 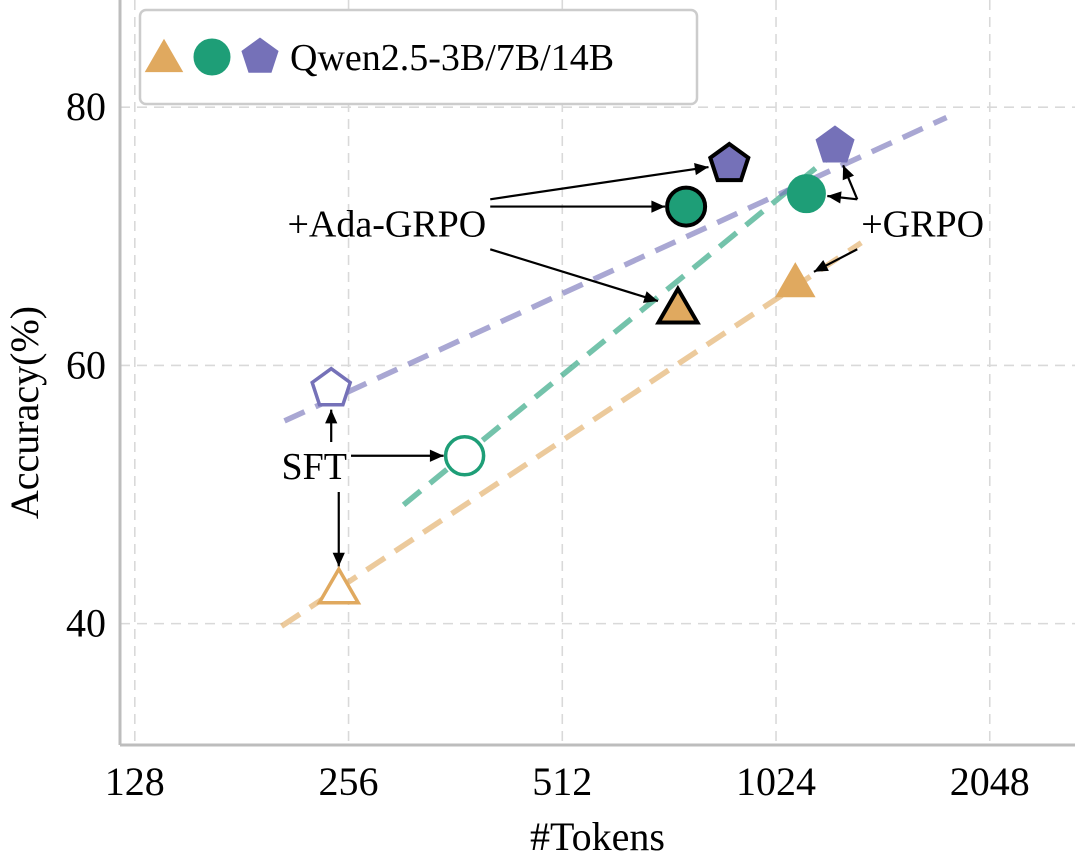 I want to click on legend-box, so click(x=418, y=57).